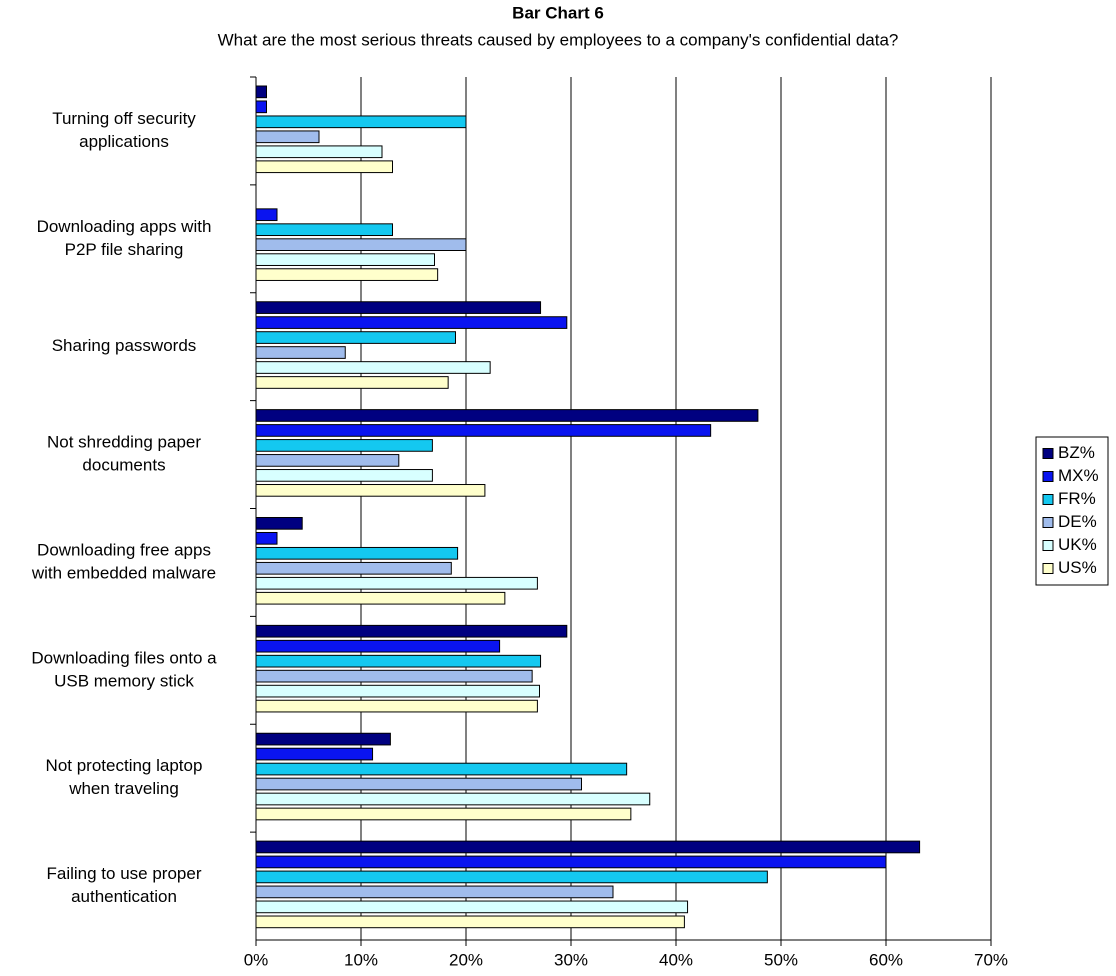 This screenshot has width=1116, height=976. I want to click on y-tick-label: Not protecting laptop, so click(124, 765).